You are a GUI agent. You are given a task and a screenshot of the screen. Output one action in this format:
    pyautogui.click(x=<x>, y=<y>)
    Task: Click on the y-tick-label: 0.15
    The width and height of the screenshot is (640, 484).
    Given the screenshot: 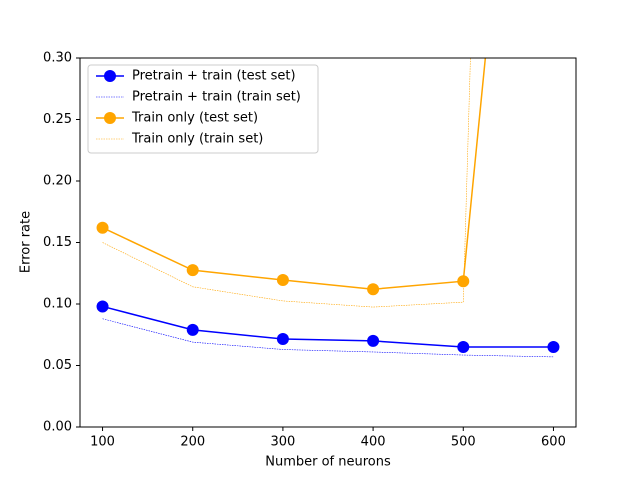 What is the action you would take?
    pyautogui.click(x=57, y=242)
    